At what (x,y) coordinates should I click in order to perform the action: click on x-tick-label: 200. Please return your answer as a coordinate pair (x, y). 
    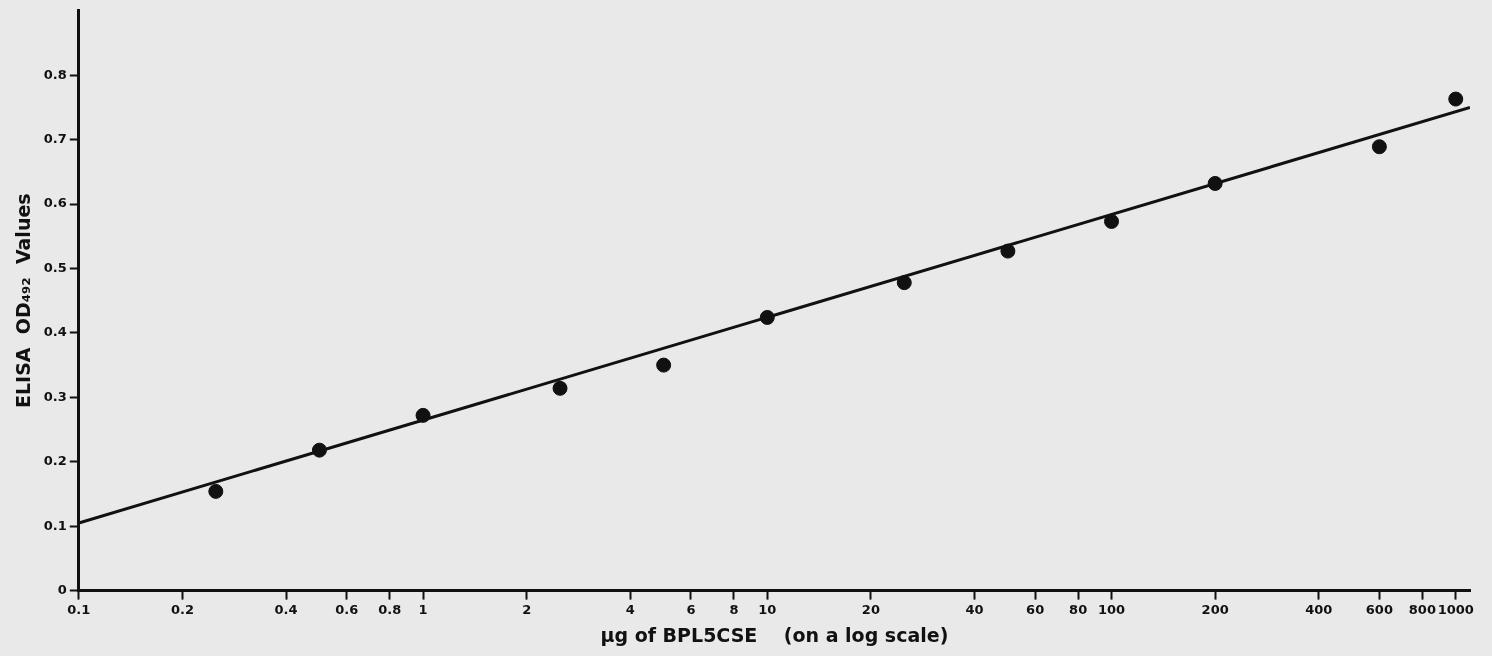
    Looking at the image, I should click on (1215, 609).